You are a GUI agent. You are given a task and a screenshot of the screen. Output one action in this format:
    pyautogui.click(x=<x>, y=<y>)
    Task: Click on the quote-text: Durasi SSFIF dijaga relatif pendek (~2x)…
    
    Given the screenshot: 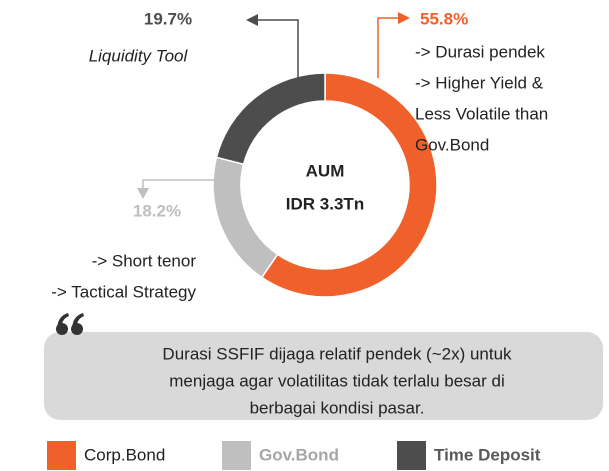 What is the action you would take?
    pyautogui.click(x=337, y=353)
    